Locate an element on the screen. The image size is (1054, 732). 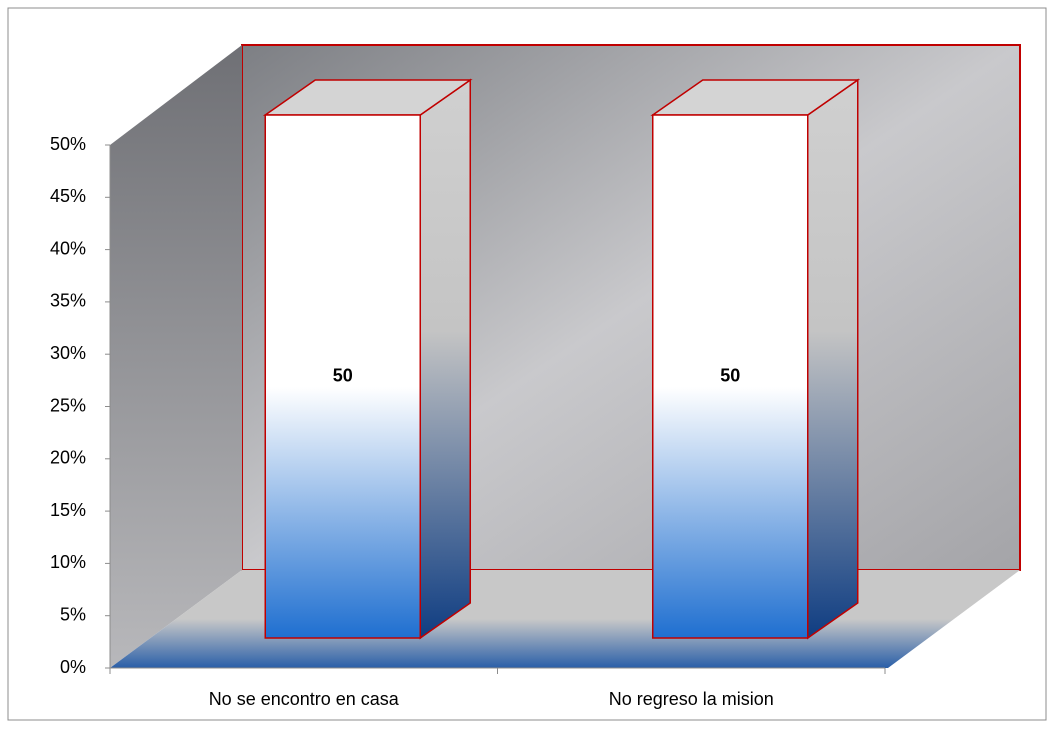
y-tick-label: 10% is located at coordinates (68, 562).